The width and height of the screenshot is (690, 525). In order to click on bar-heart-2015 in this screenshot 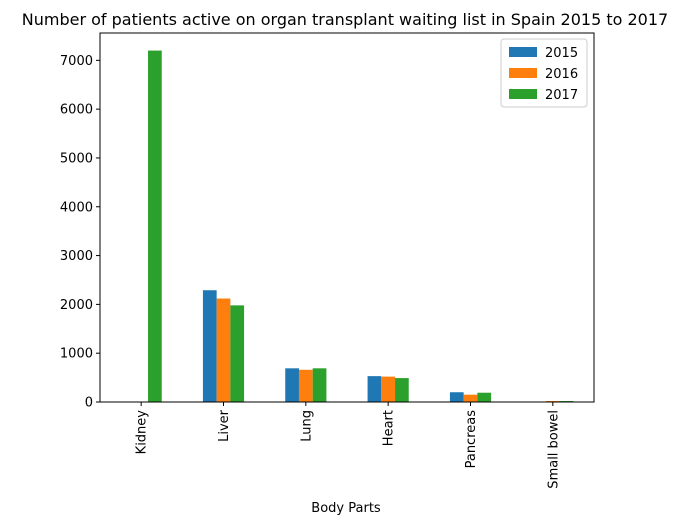, I will do `click(374, 389)`.